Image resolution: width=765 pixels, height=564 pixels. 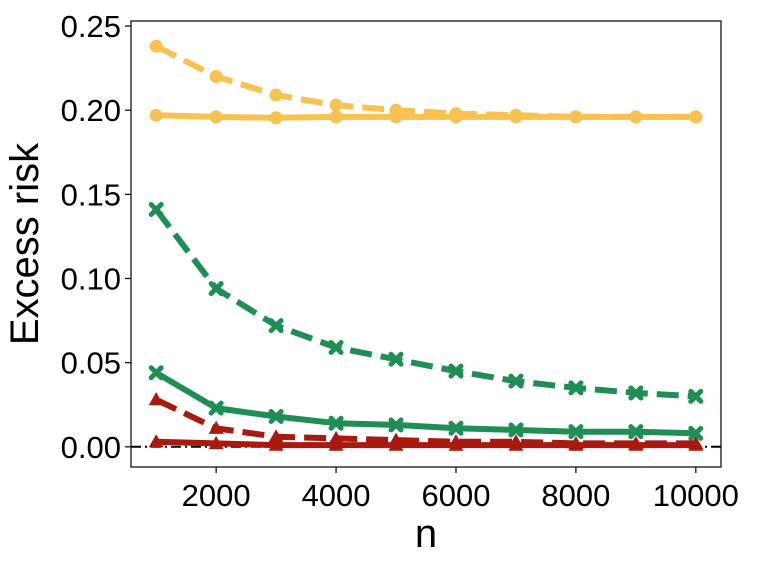 I want to click on y-tick-label: 0.10, so click(x=91, y=279).